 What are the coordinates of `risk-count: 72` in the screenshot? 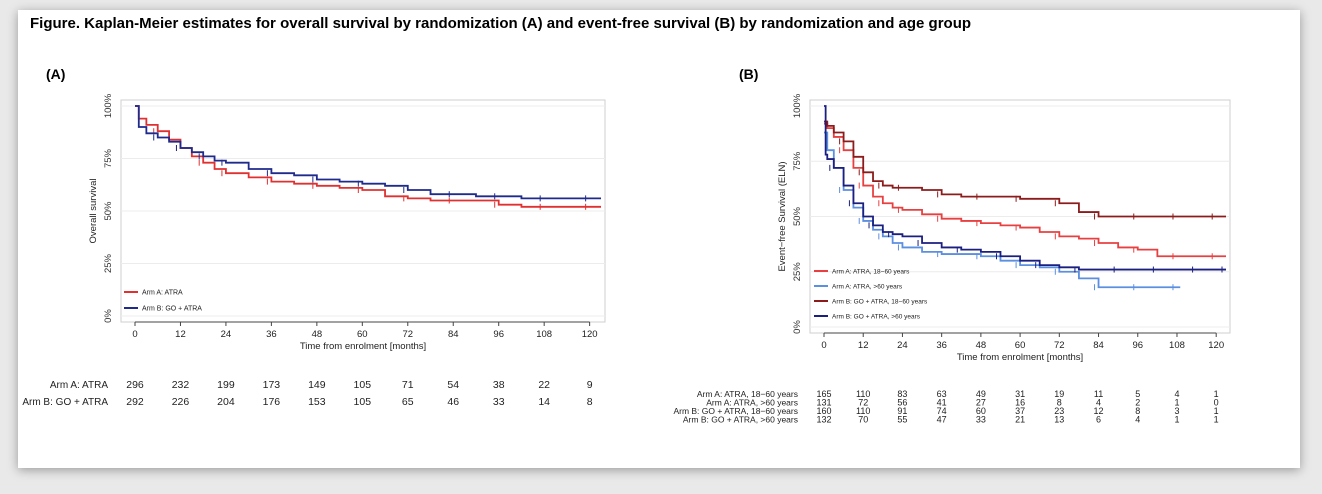 It's located at (863, 403).